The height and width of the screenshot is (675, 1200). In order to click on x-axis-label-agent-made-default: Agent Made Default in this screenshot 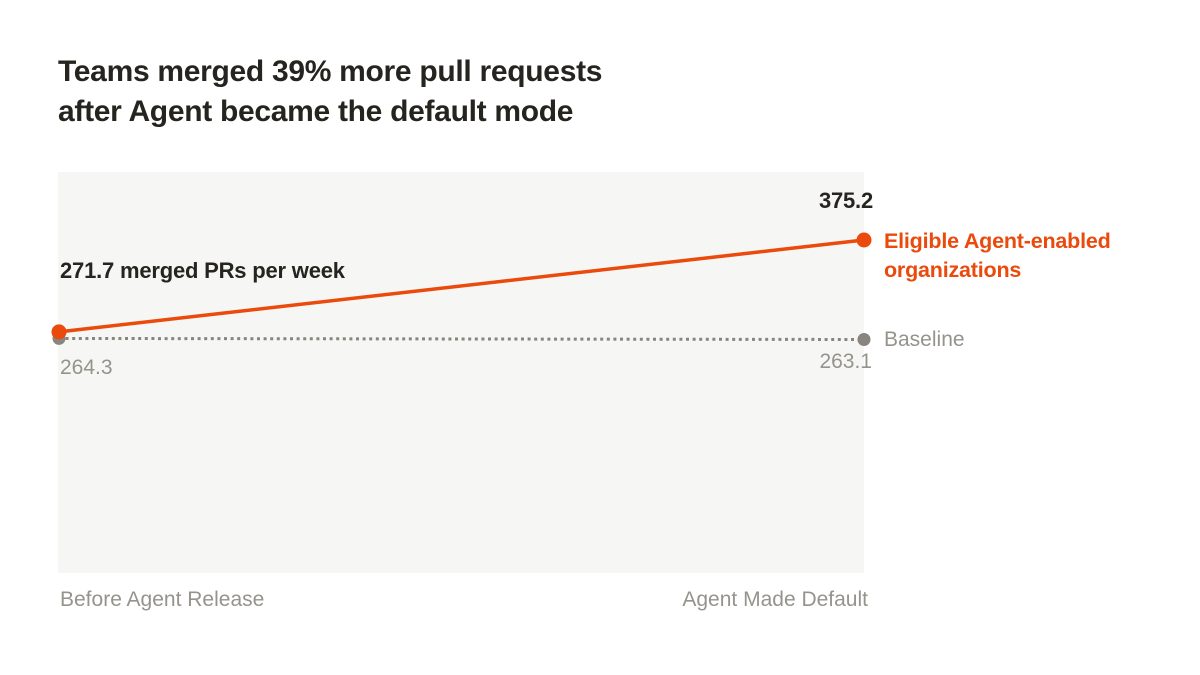, I will do `click(775, 599)`.